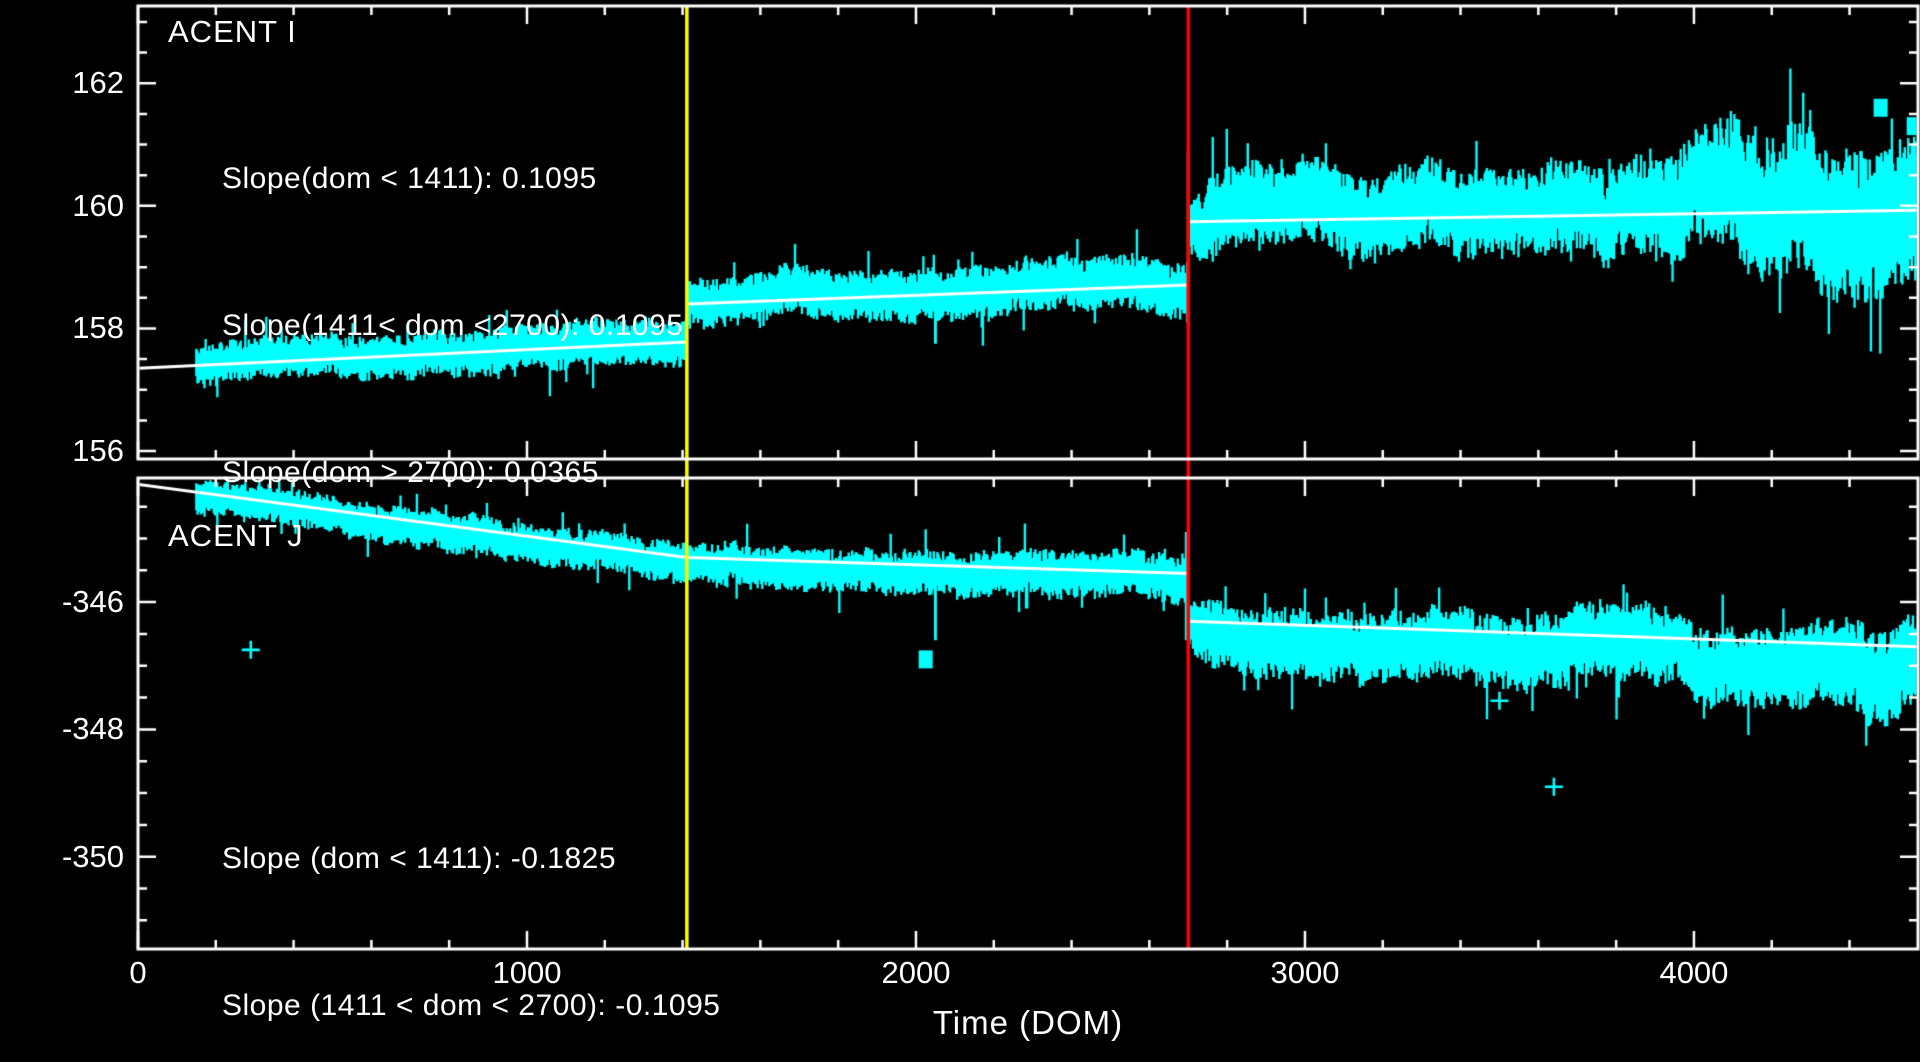 This screenshot has height=1062, width=1920. I want to click on y-tick-label: -348, so click(92, 729).